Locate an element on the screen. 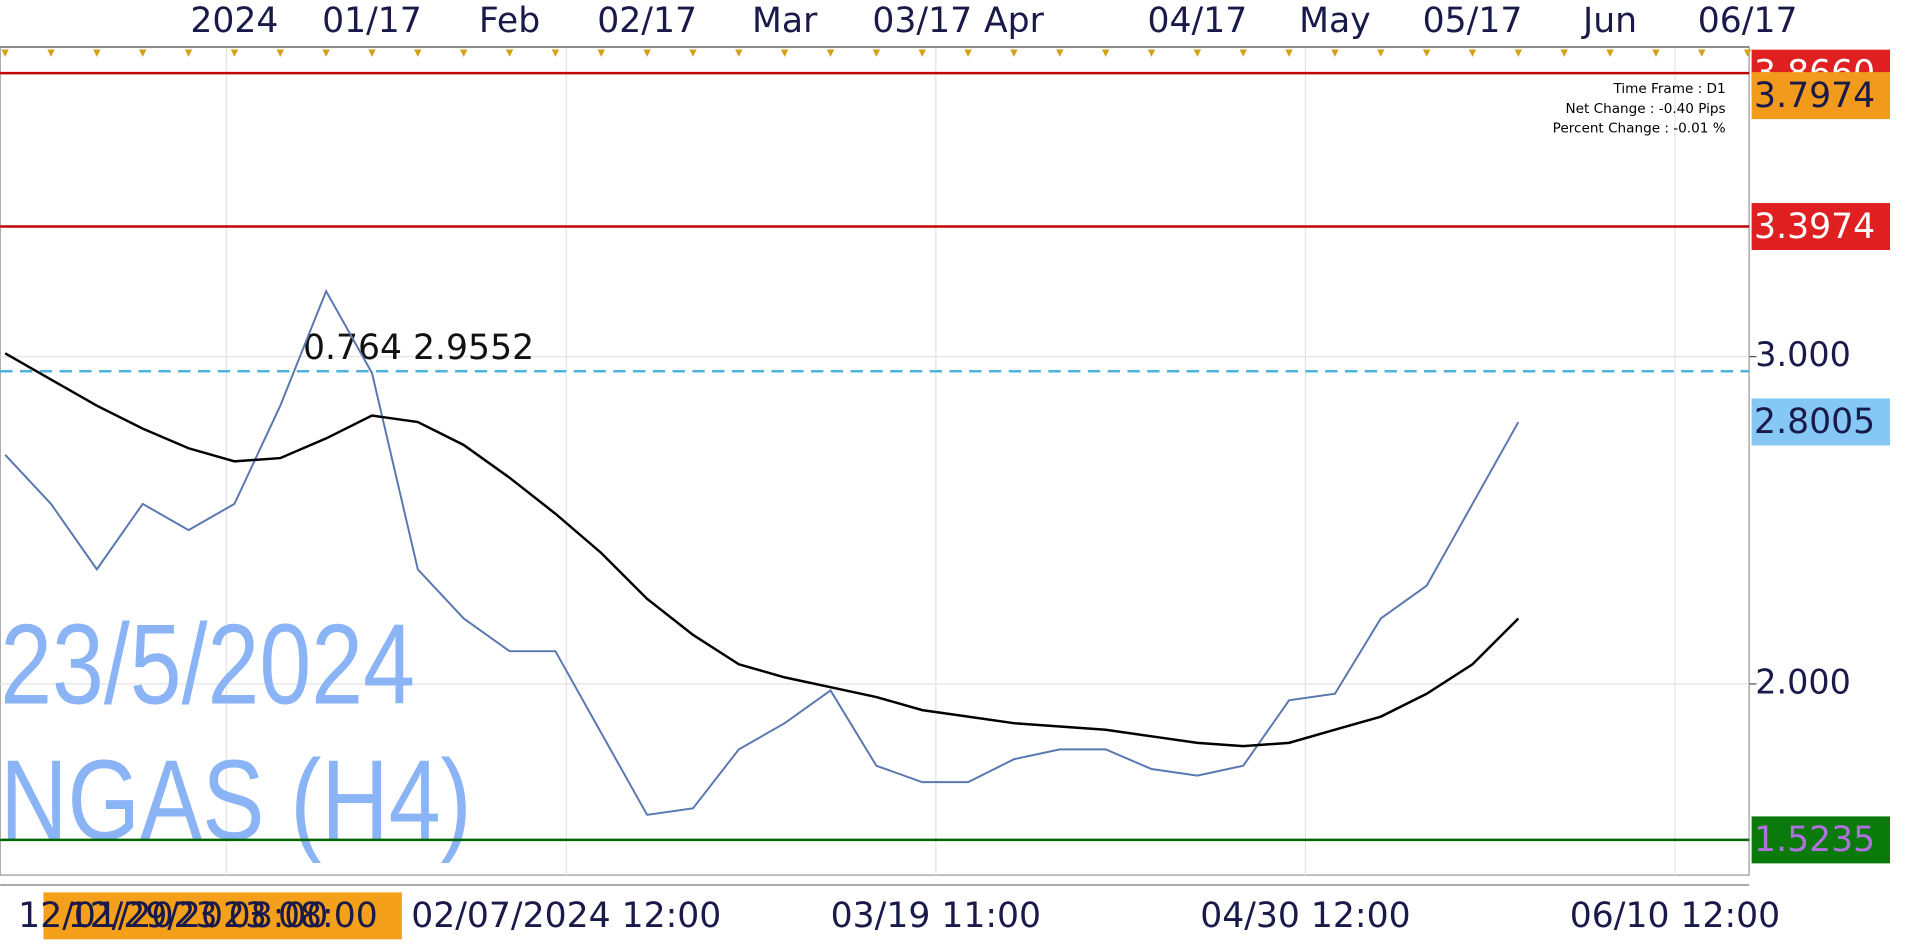  x-tick-label: Feb is located at coordinates (509, 21).